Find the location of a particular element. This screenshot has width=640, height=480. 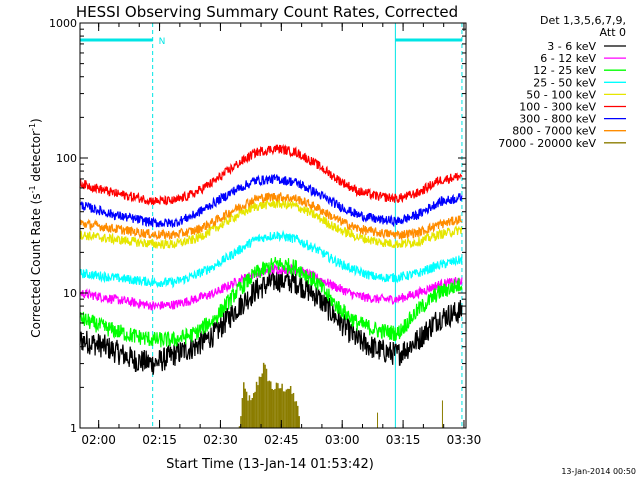

series-7000-20000kev is located at coordinates (340, 395).